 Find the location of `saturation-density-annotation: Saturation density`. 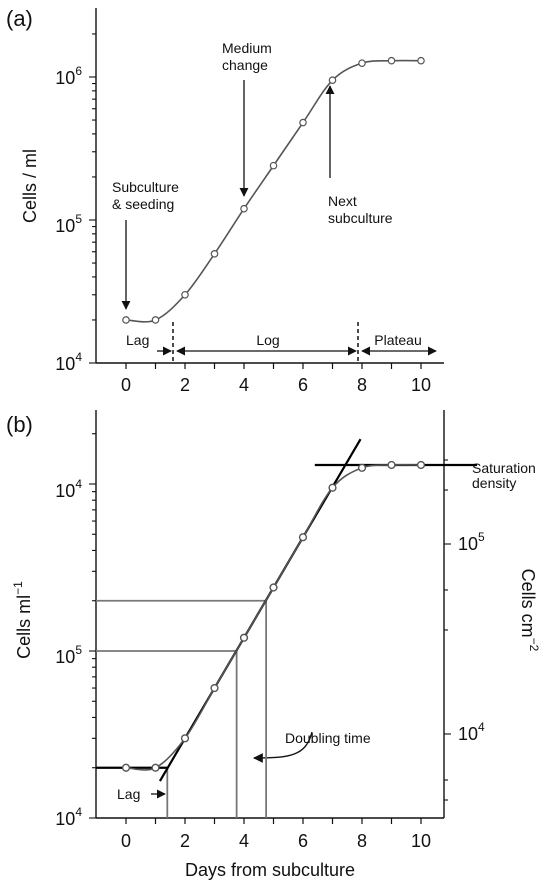

saturation-density-annotation: Saturation density is located at coordinates (506, 475).